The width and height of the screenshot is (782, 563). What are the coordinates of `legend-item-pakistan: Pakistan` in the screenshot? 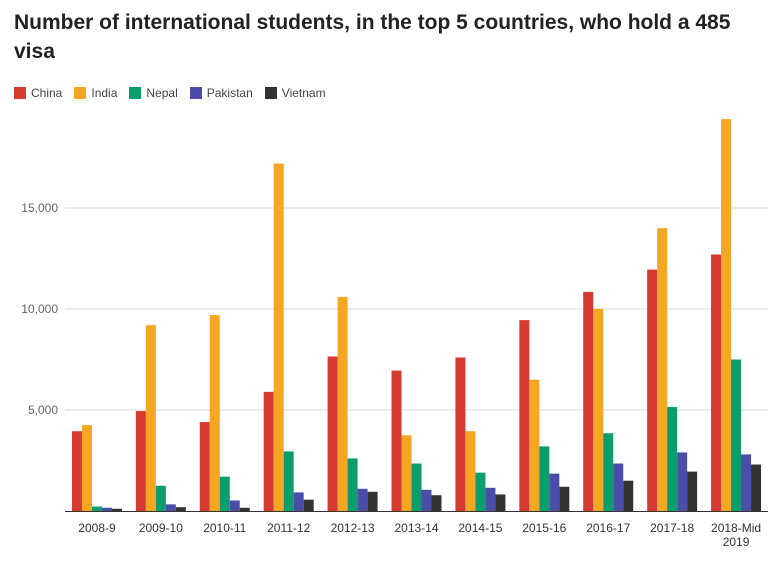 It's located at (221, 93).